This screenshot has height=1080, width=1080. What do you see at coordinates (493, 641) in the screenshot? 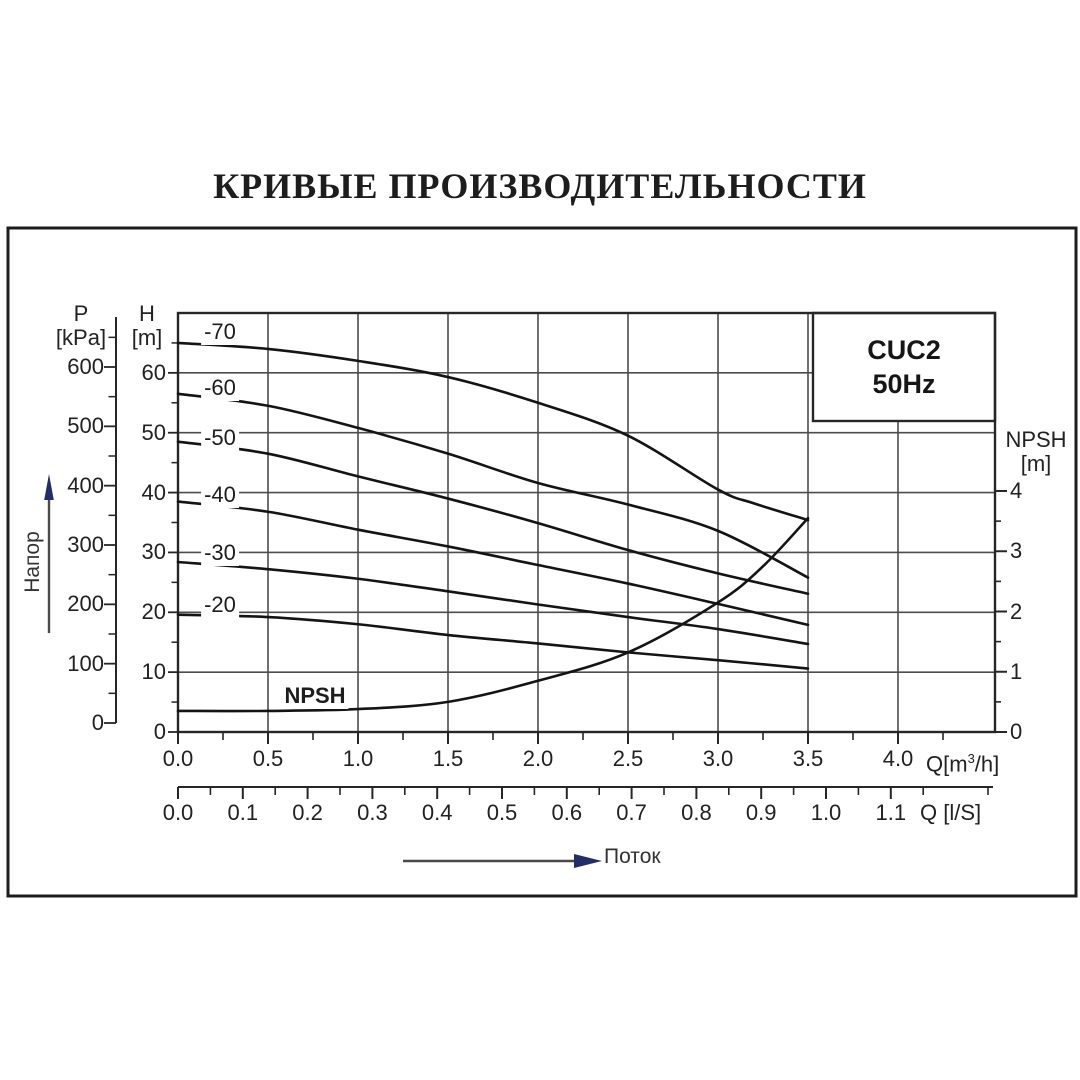
I see `curve--20` at bounding box center [493, 641].